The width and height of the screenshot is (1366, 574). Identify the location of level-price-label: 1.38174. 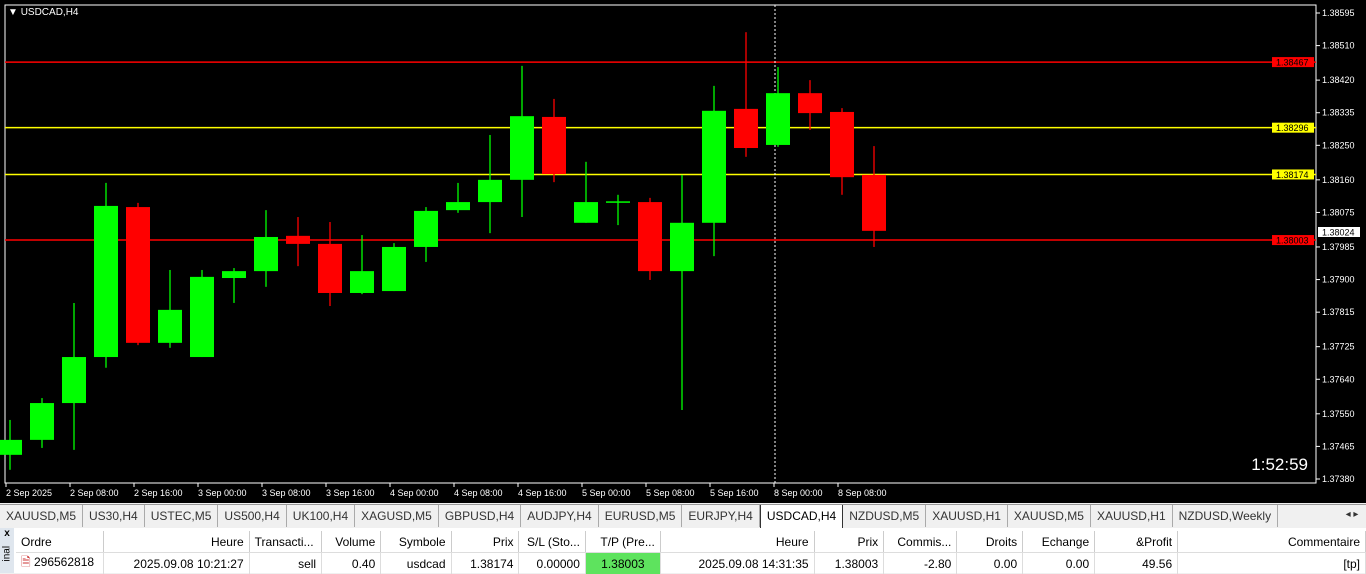
(1292, 175).